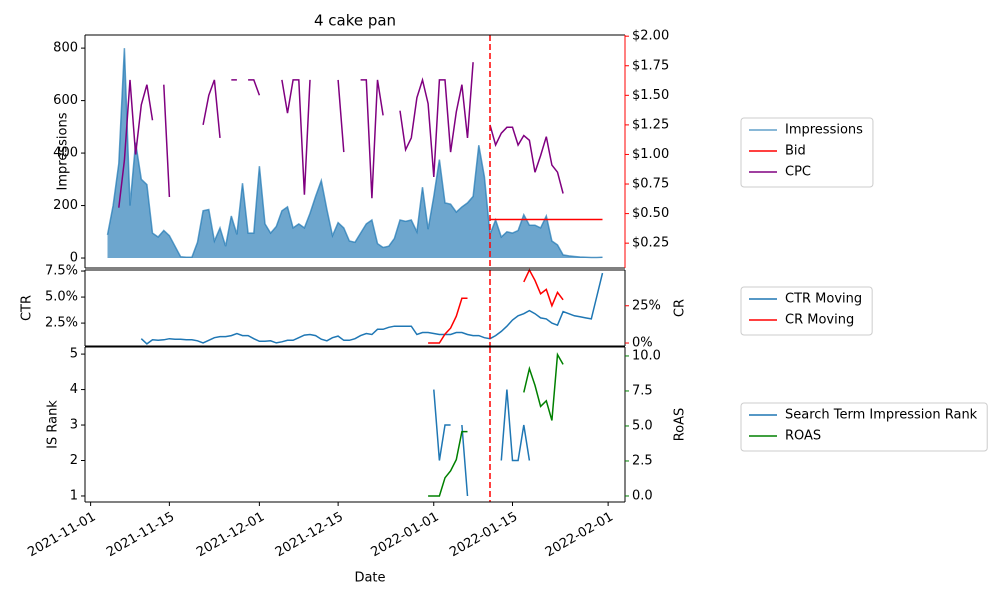 This screenshot has width=1000, height=600. What do you see at coordinates (61, 271) in the screenshot?
I see `y-tick-label: 7.5%` at bounding box center [61, 271].